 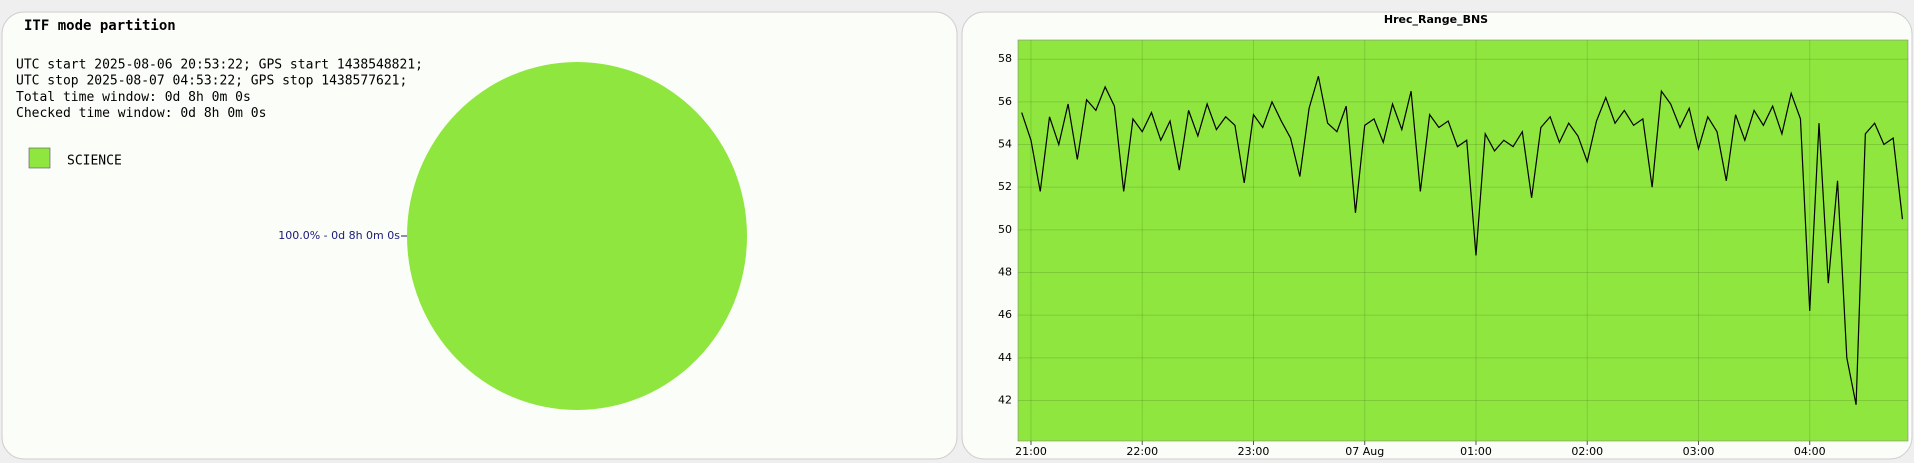 I want to click on x-tick-label: 23:00, so click(x=1254, y=451).